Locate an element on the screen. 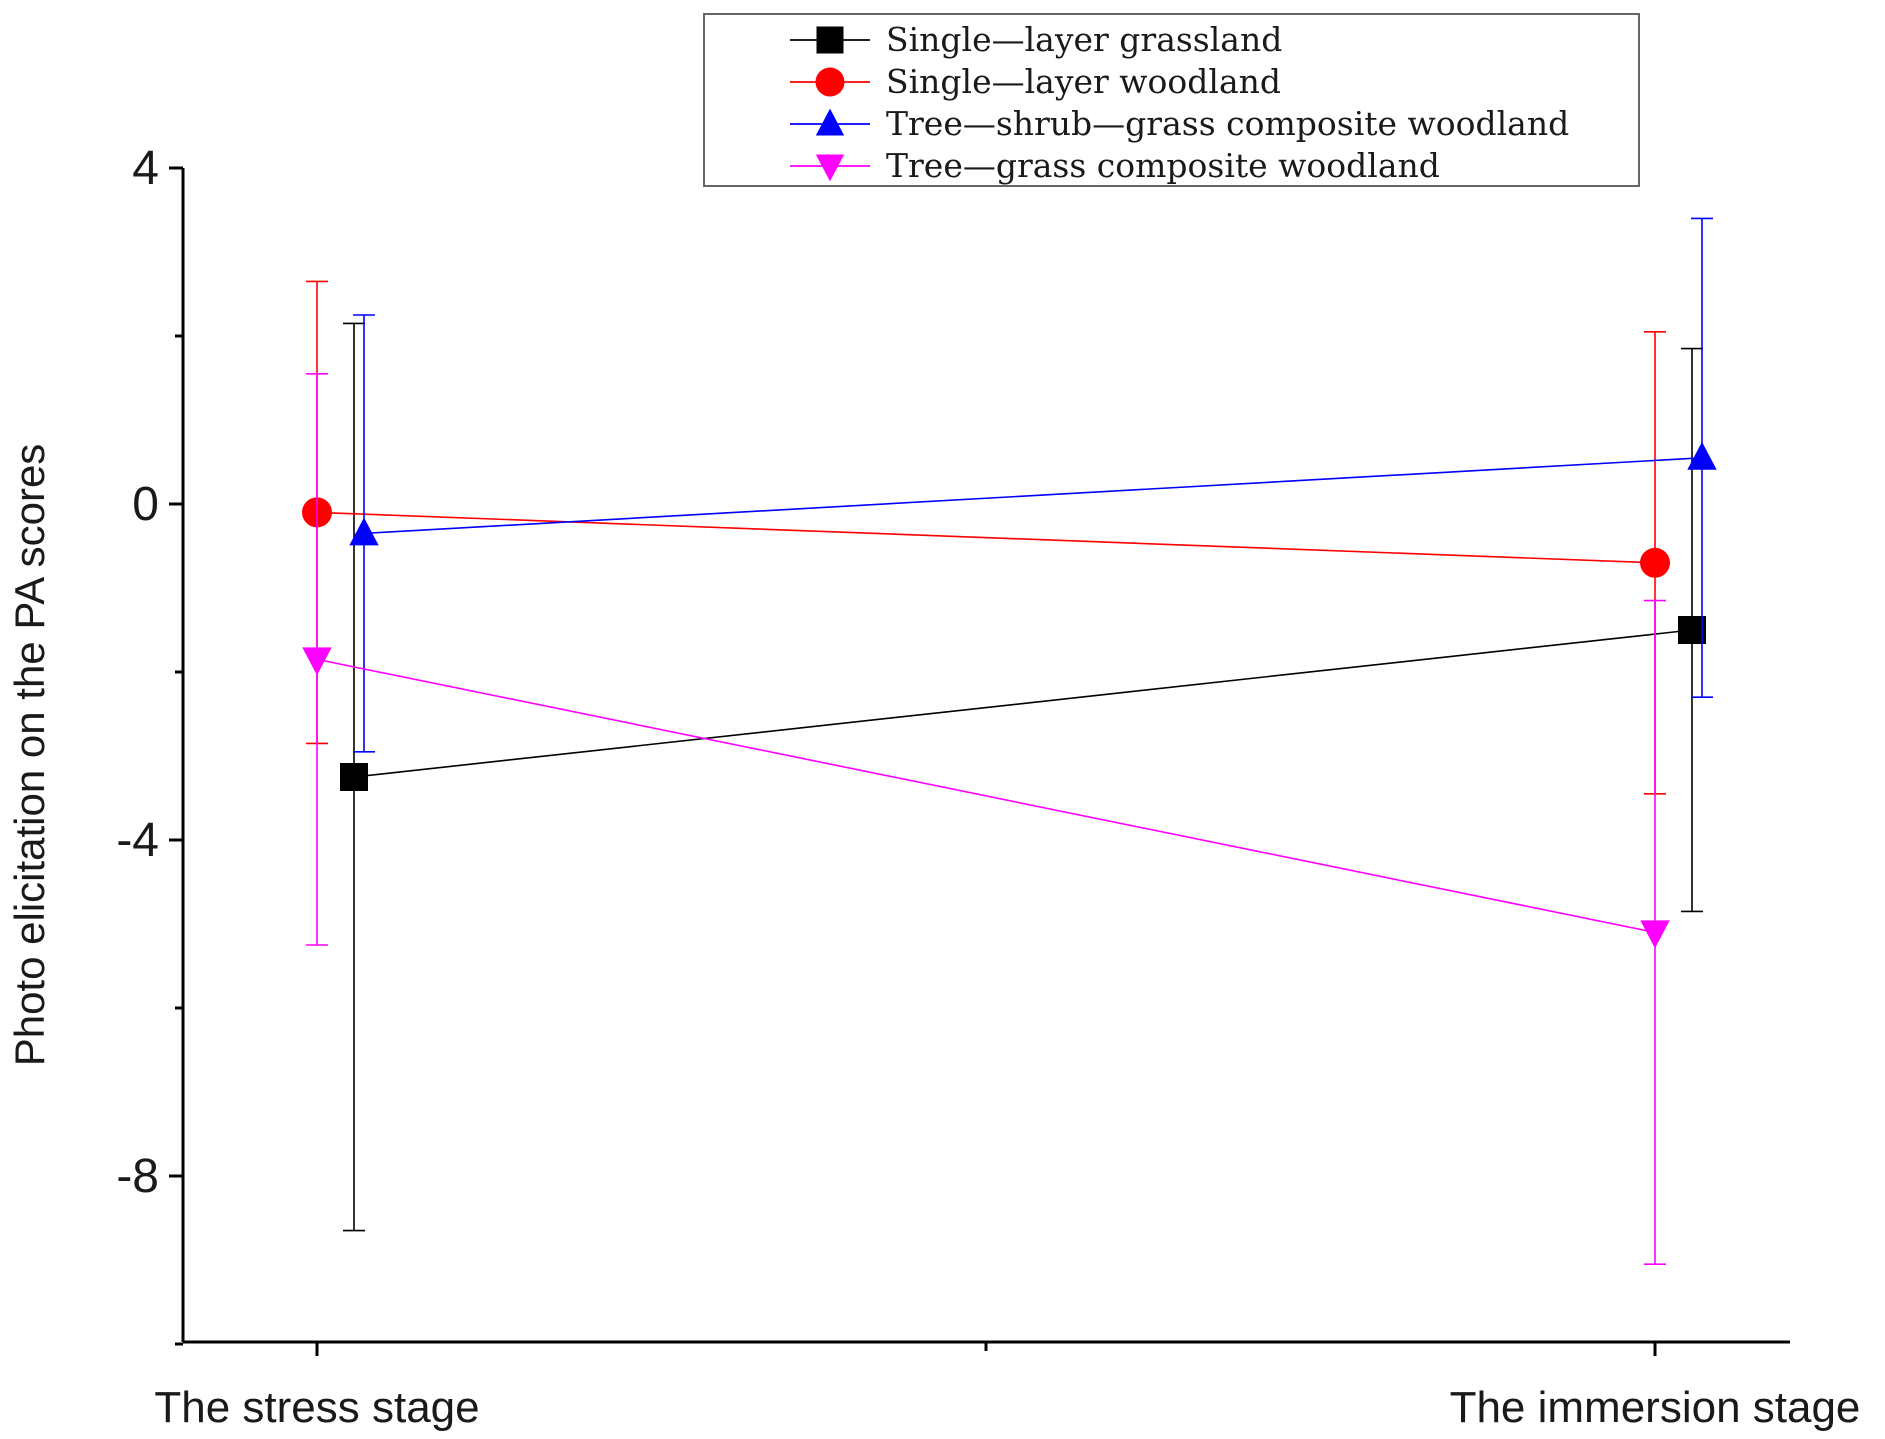 This screenshot has height=1439, width=1885. legend-item: Single—layer woodland is located at coordinates (1035, 81).